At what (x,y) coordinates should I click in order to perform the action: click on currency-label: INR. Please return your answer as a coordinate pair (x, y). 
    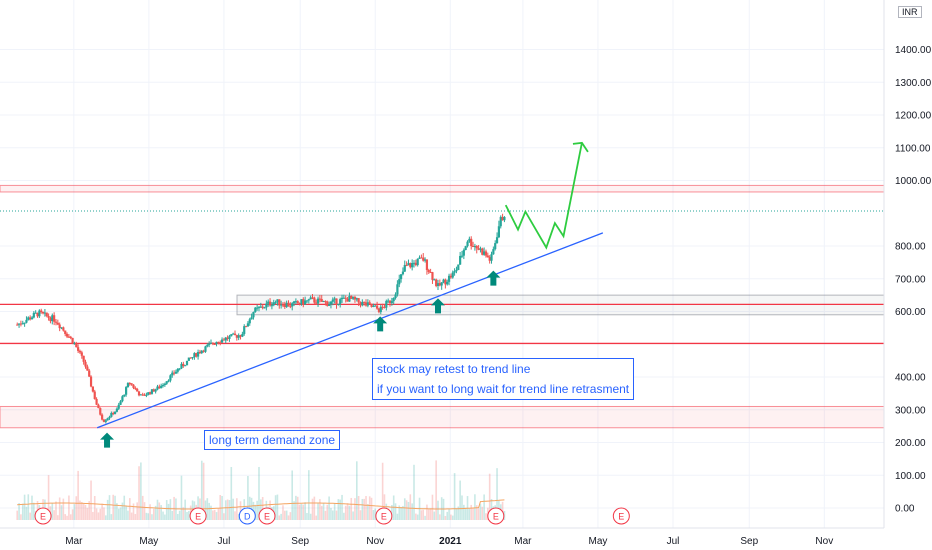
    Looking at the image, I should click on (910, 12).